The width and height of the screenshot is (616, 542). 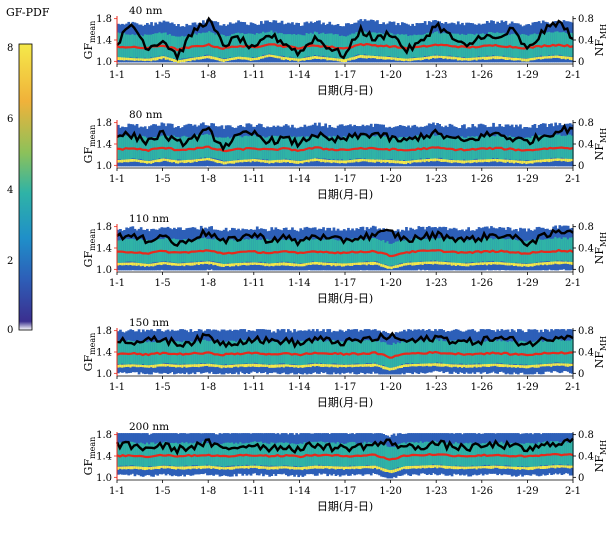 I want to click on panel-title: 150 nm, so click(x=149, y=323).